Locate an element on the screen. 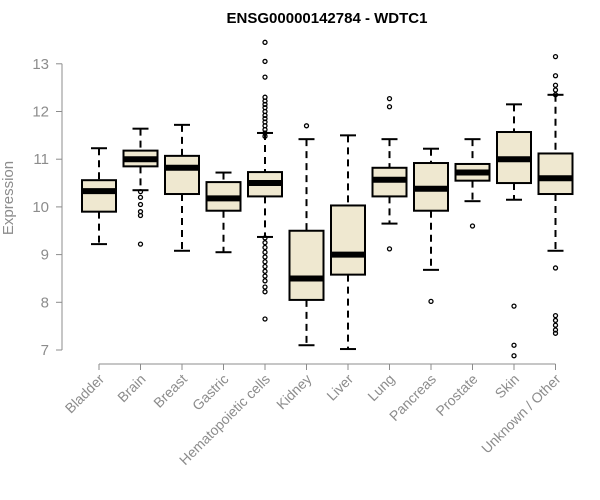 The width and height of the screenshot is (600, 500). box-lung is located at coordinates (389, 173).